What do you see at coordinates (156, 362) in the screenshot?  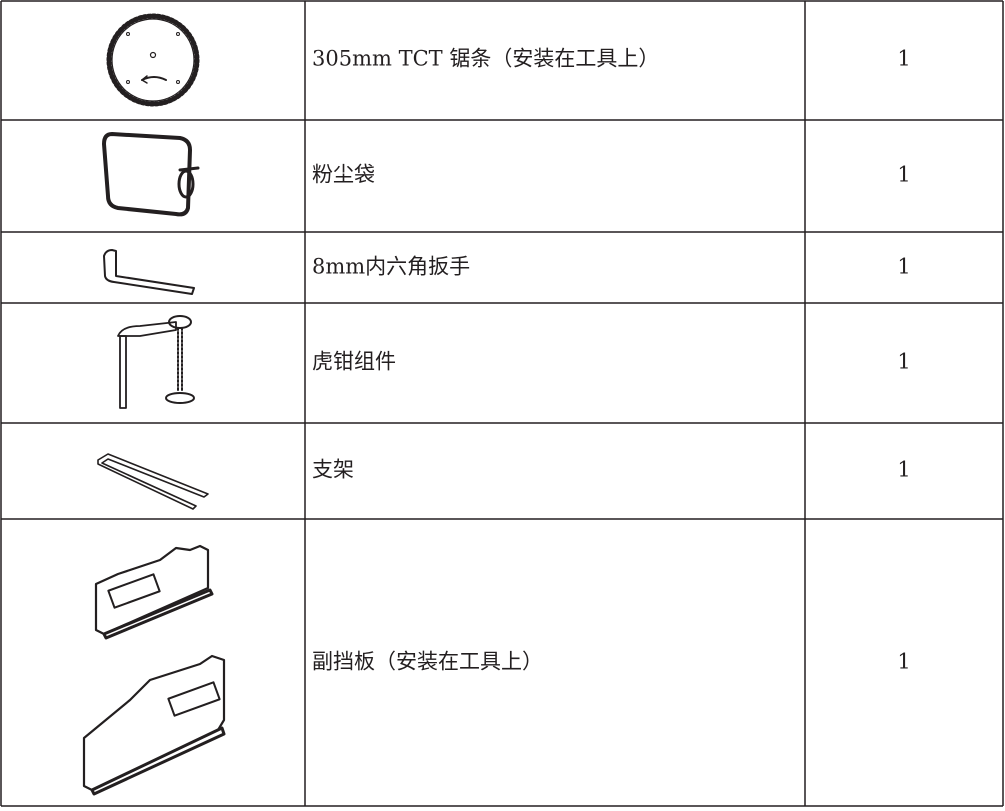 I see `clamp-icon` at bounding box center [156, 362].